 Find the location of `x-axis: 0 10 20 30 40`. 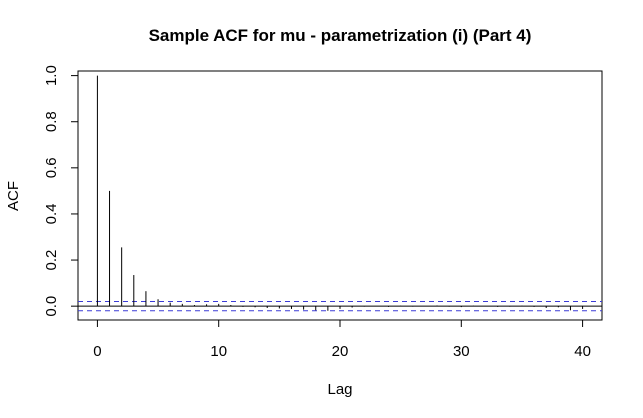

x-axis: 0 10 20 30 40 is located at coordinates (342, 339).